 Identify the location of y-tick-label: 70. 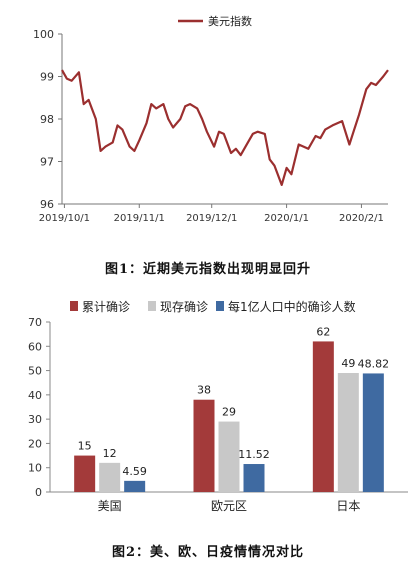
(35, 322).